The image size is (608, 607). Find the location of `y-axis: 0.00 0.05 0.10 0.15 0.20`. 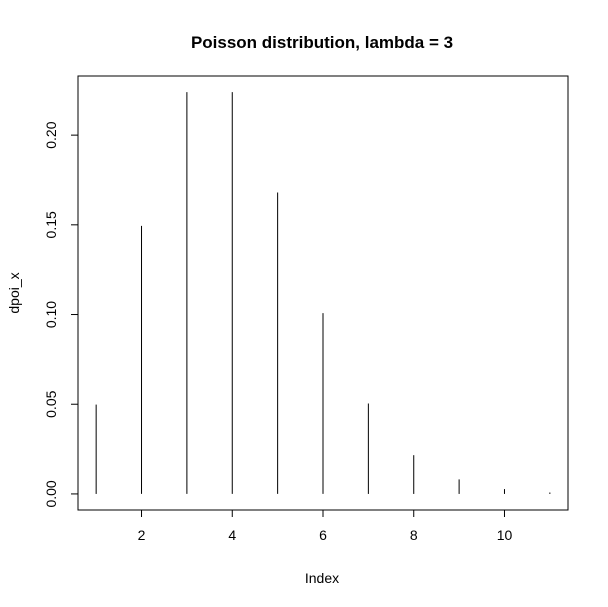

y-axis: 0.00 0.05 0.10 0.15 0.20 is located at coordinates (61, 314).